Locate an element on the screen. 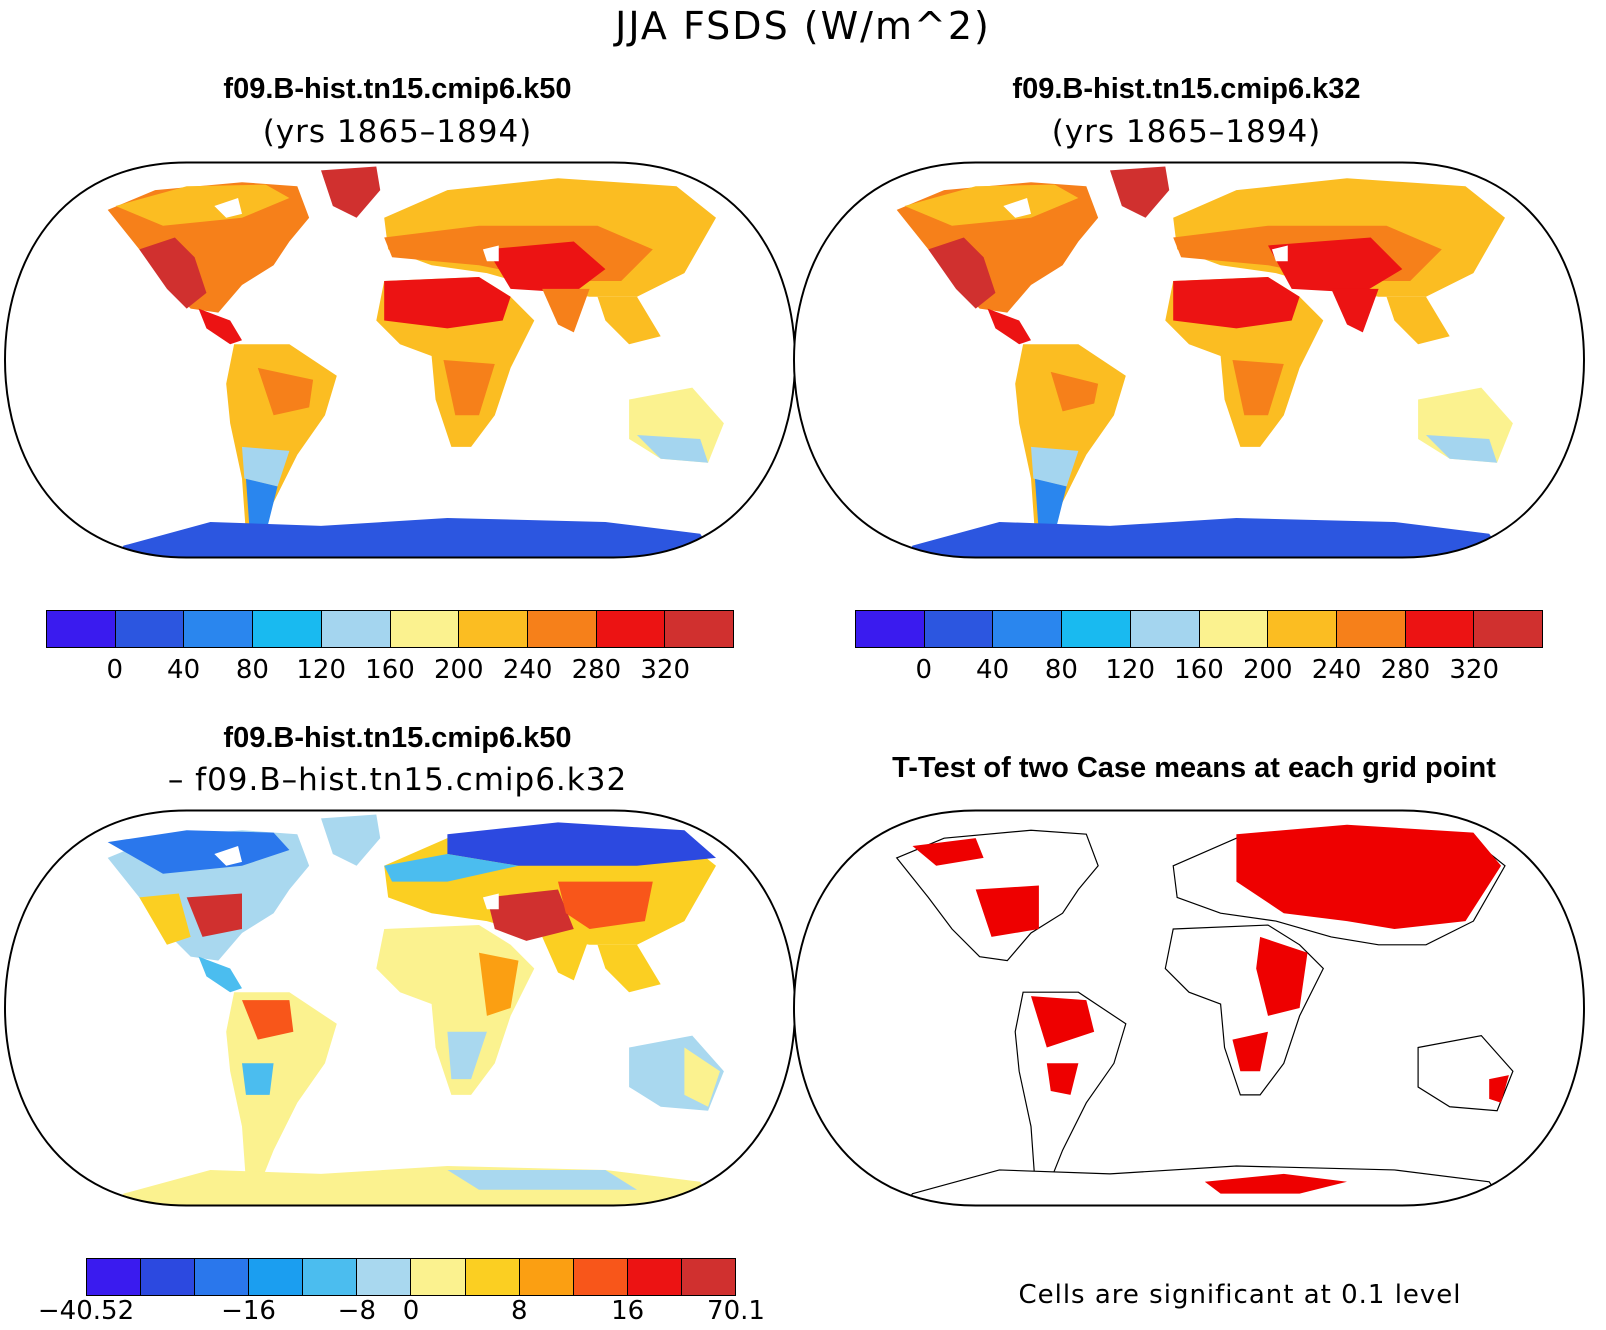 This screenshot has width=1606, height=1330. sig-north-america is located at coordinates (1007, 911).